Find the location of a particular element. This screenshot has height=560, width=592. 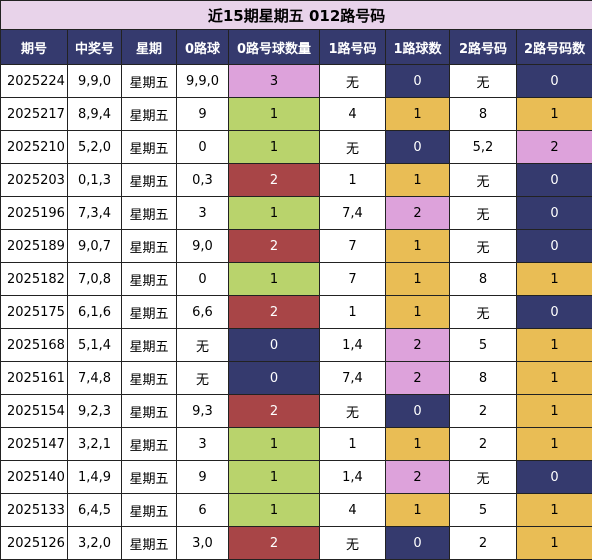

cell-winning-number: 5,2,0 is located at coordinates (95, 147).